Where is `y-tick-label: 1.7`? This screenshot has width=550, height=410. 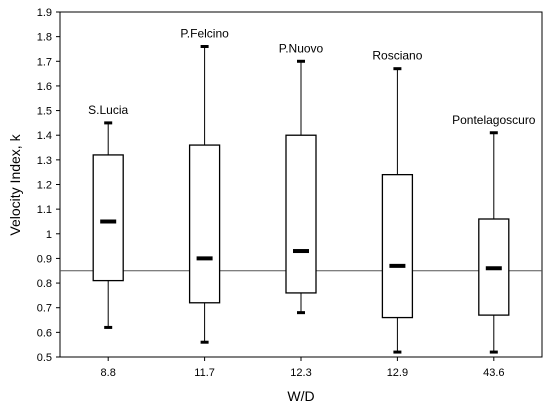
y-tick-label: 1.7 is located at coordinates (44, 62).